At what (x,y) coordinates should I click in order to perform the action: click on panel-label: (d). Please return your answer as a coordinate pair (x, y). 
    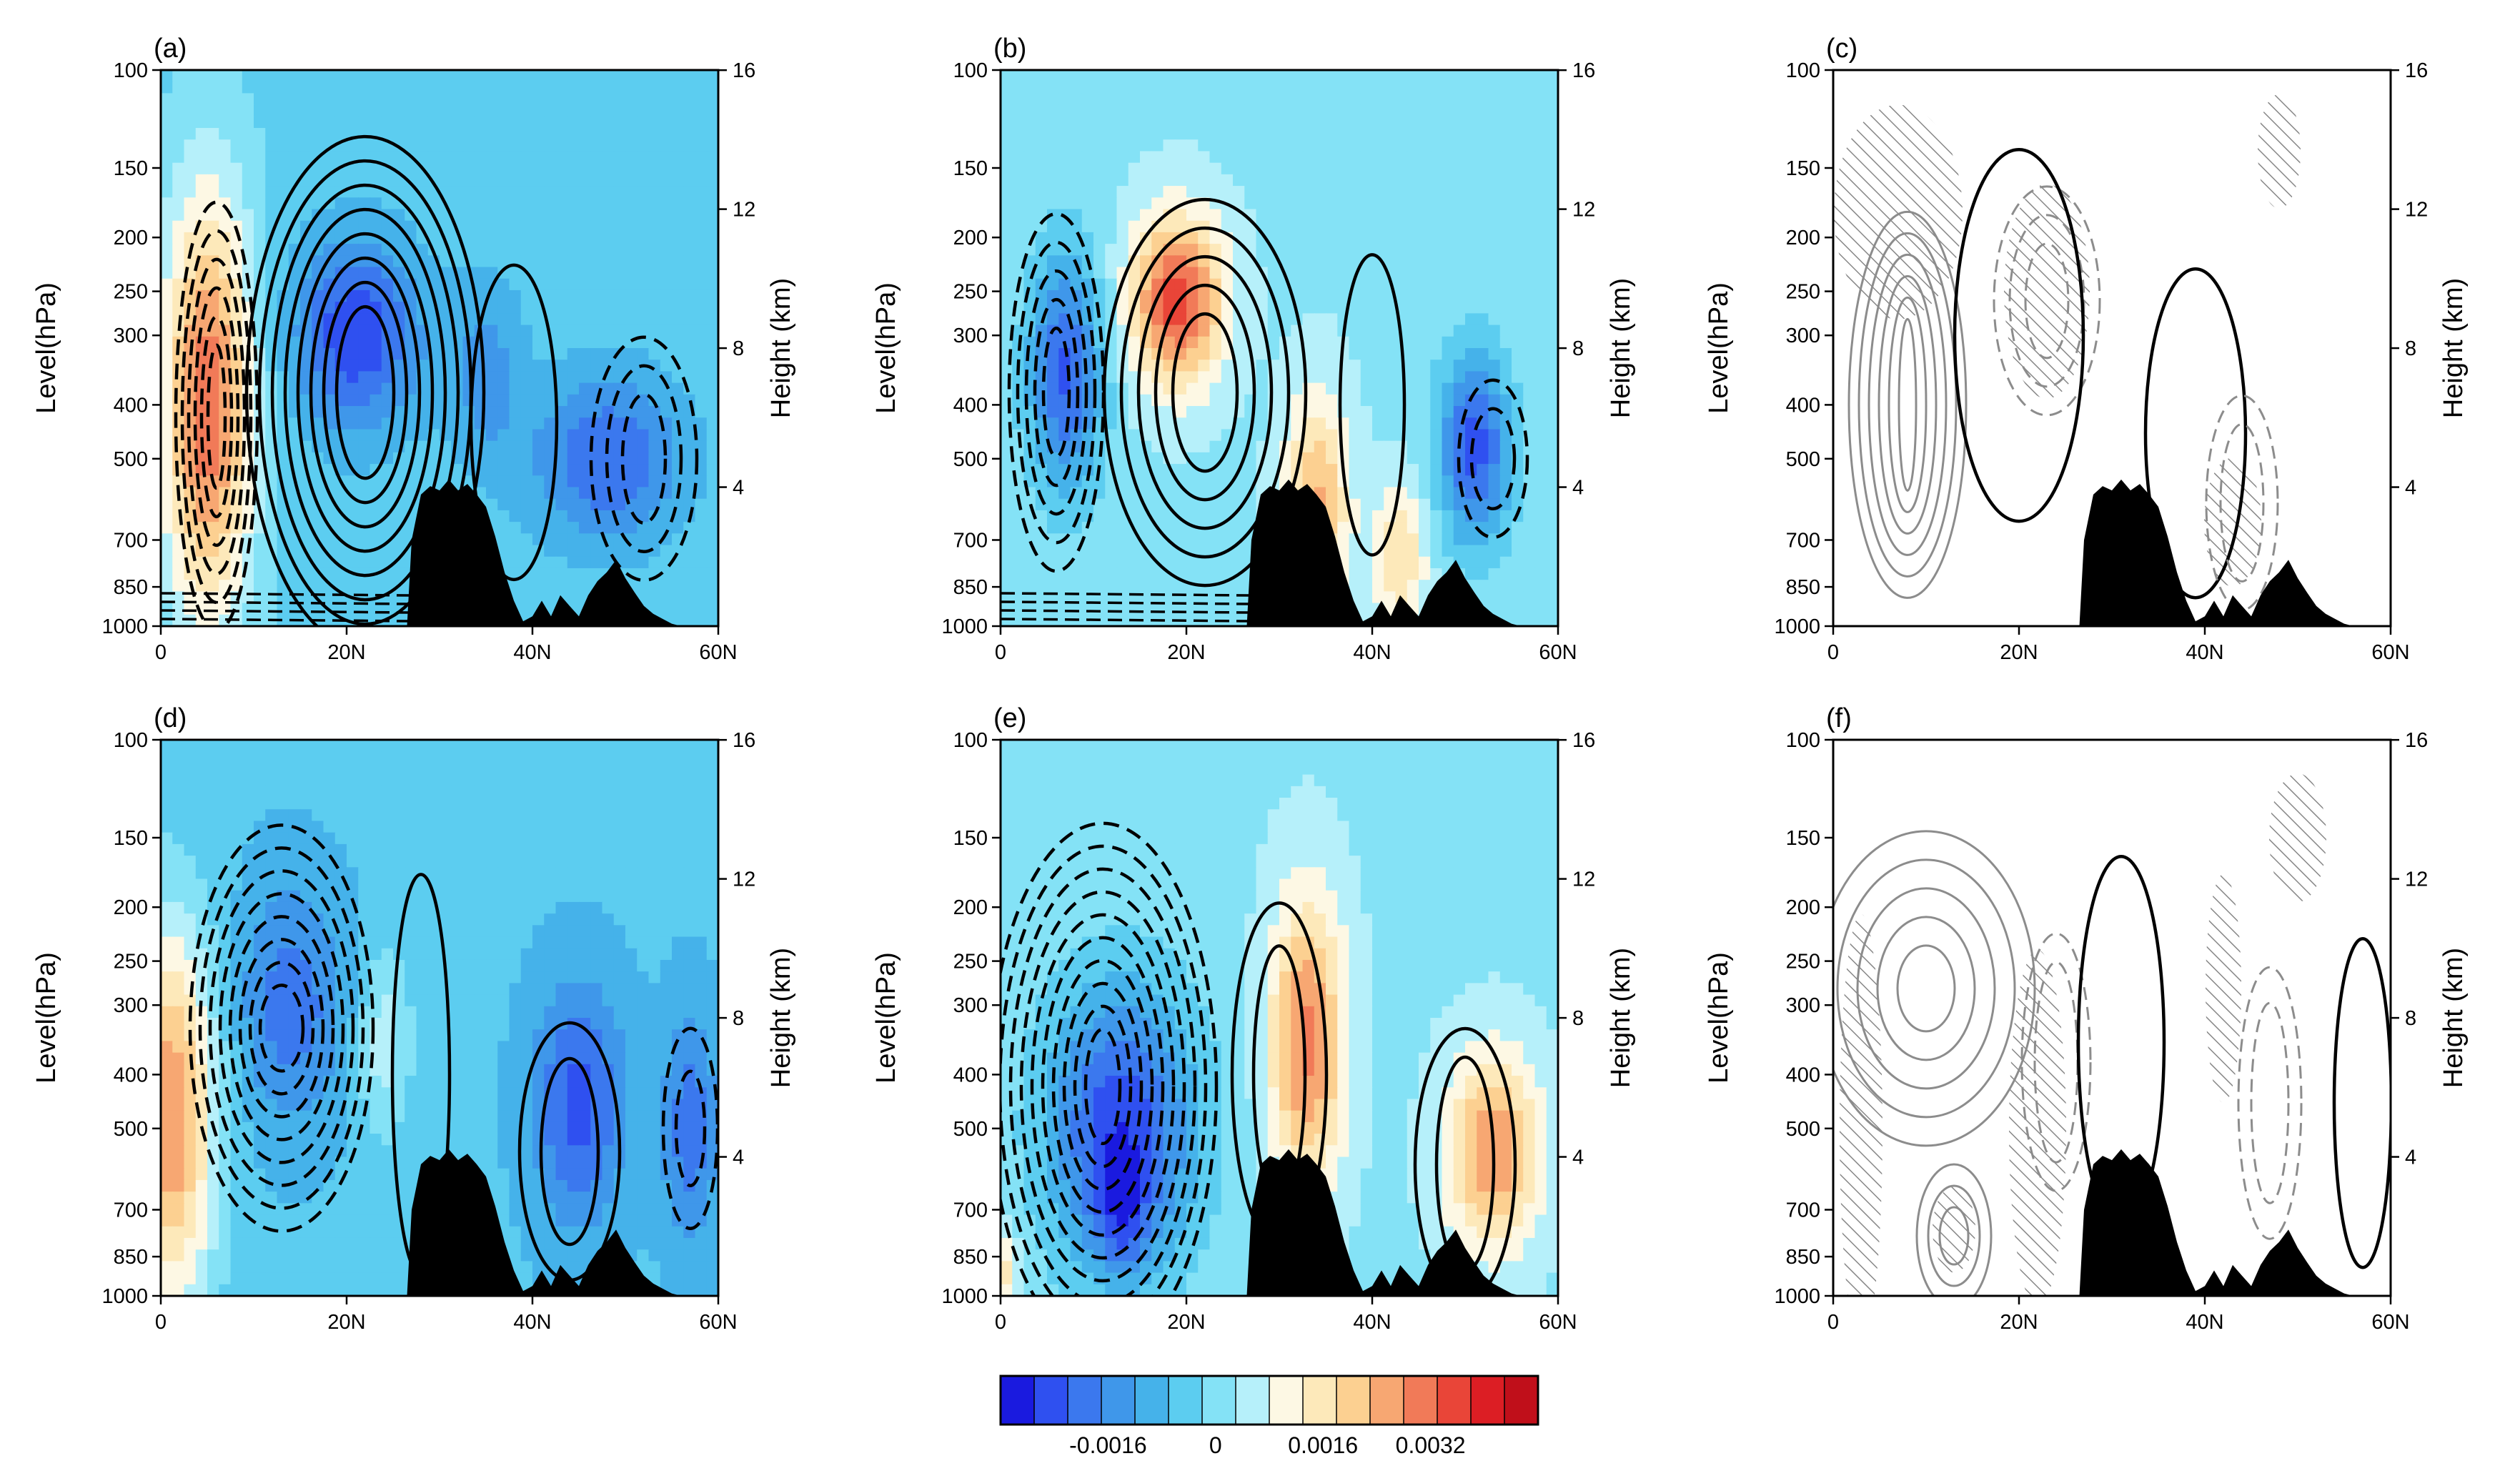
    Looking at the image, I should click on (170, 718).